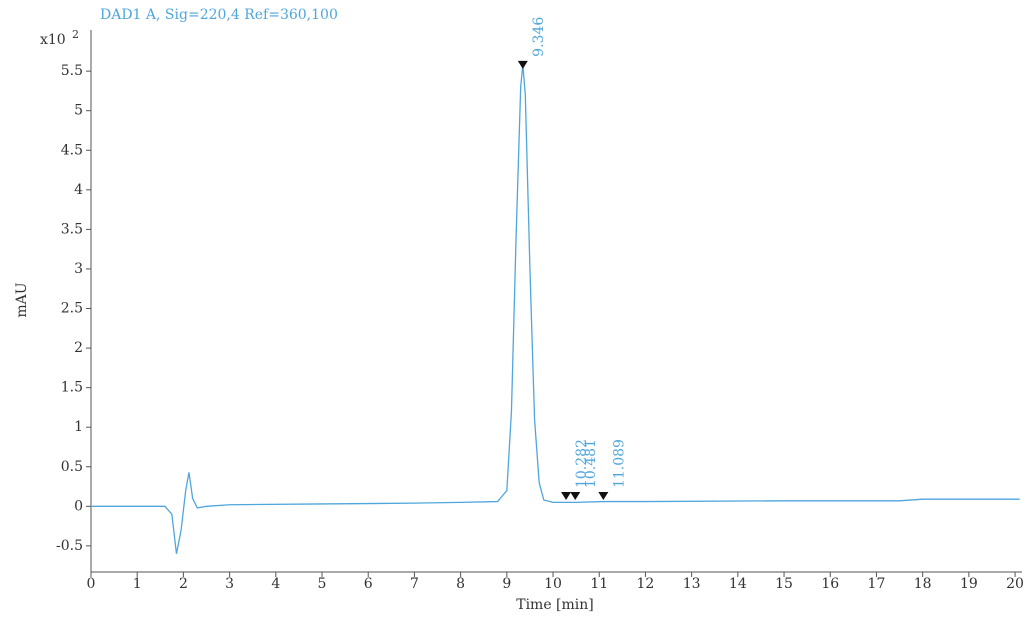 This screenshot has height=617, width=1027. What do you see at coordinates (368, 584) in the screenshot?
I see `x-tick-label: 6` at bounding box center [368, 584].